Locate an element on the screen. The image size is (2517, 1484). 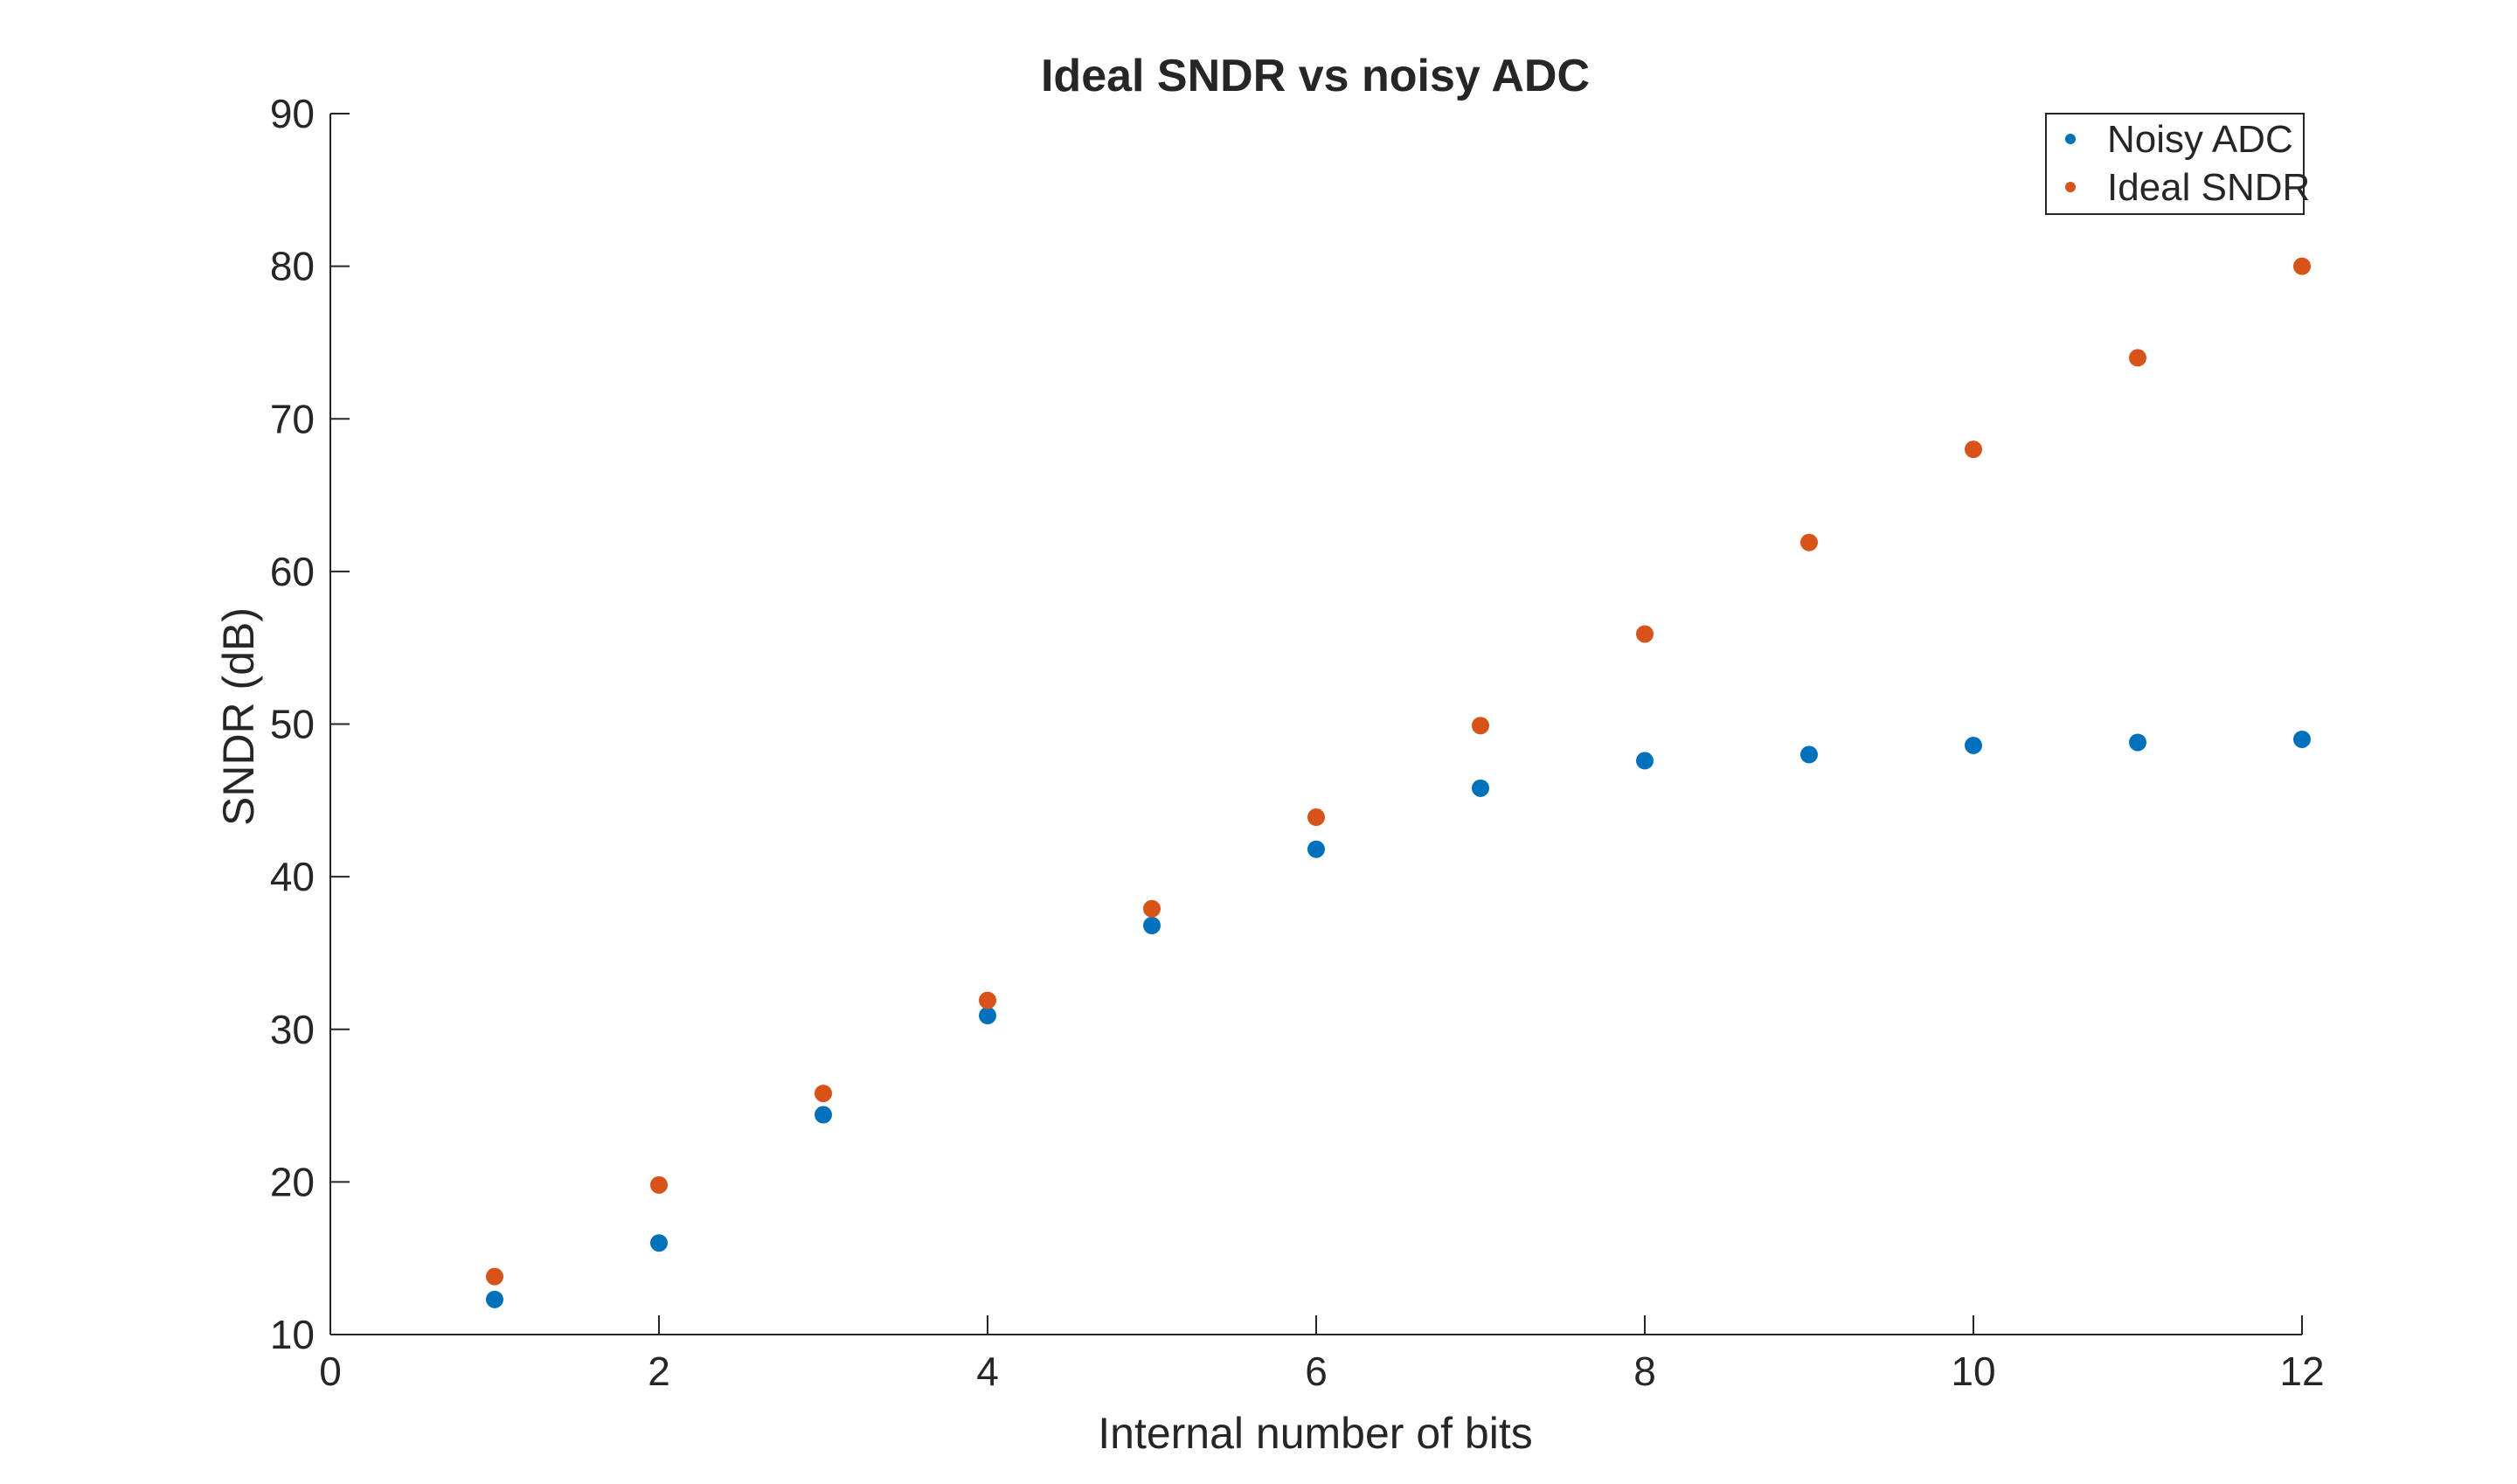
x-axis-label: Internal number of bits is located at coordinates (1315, 1433).